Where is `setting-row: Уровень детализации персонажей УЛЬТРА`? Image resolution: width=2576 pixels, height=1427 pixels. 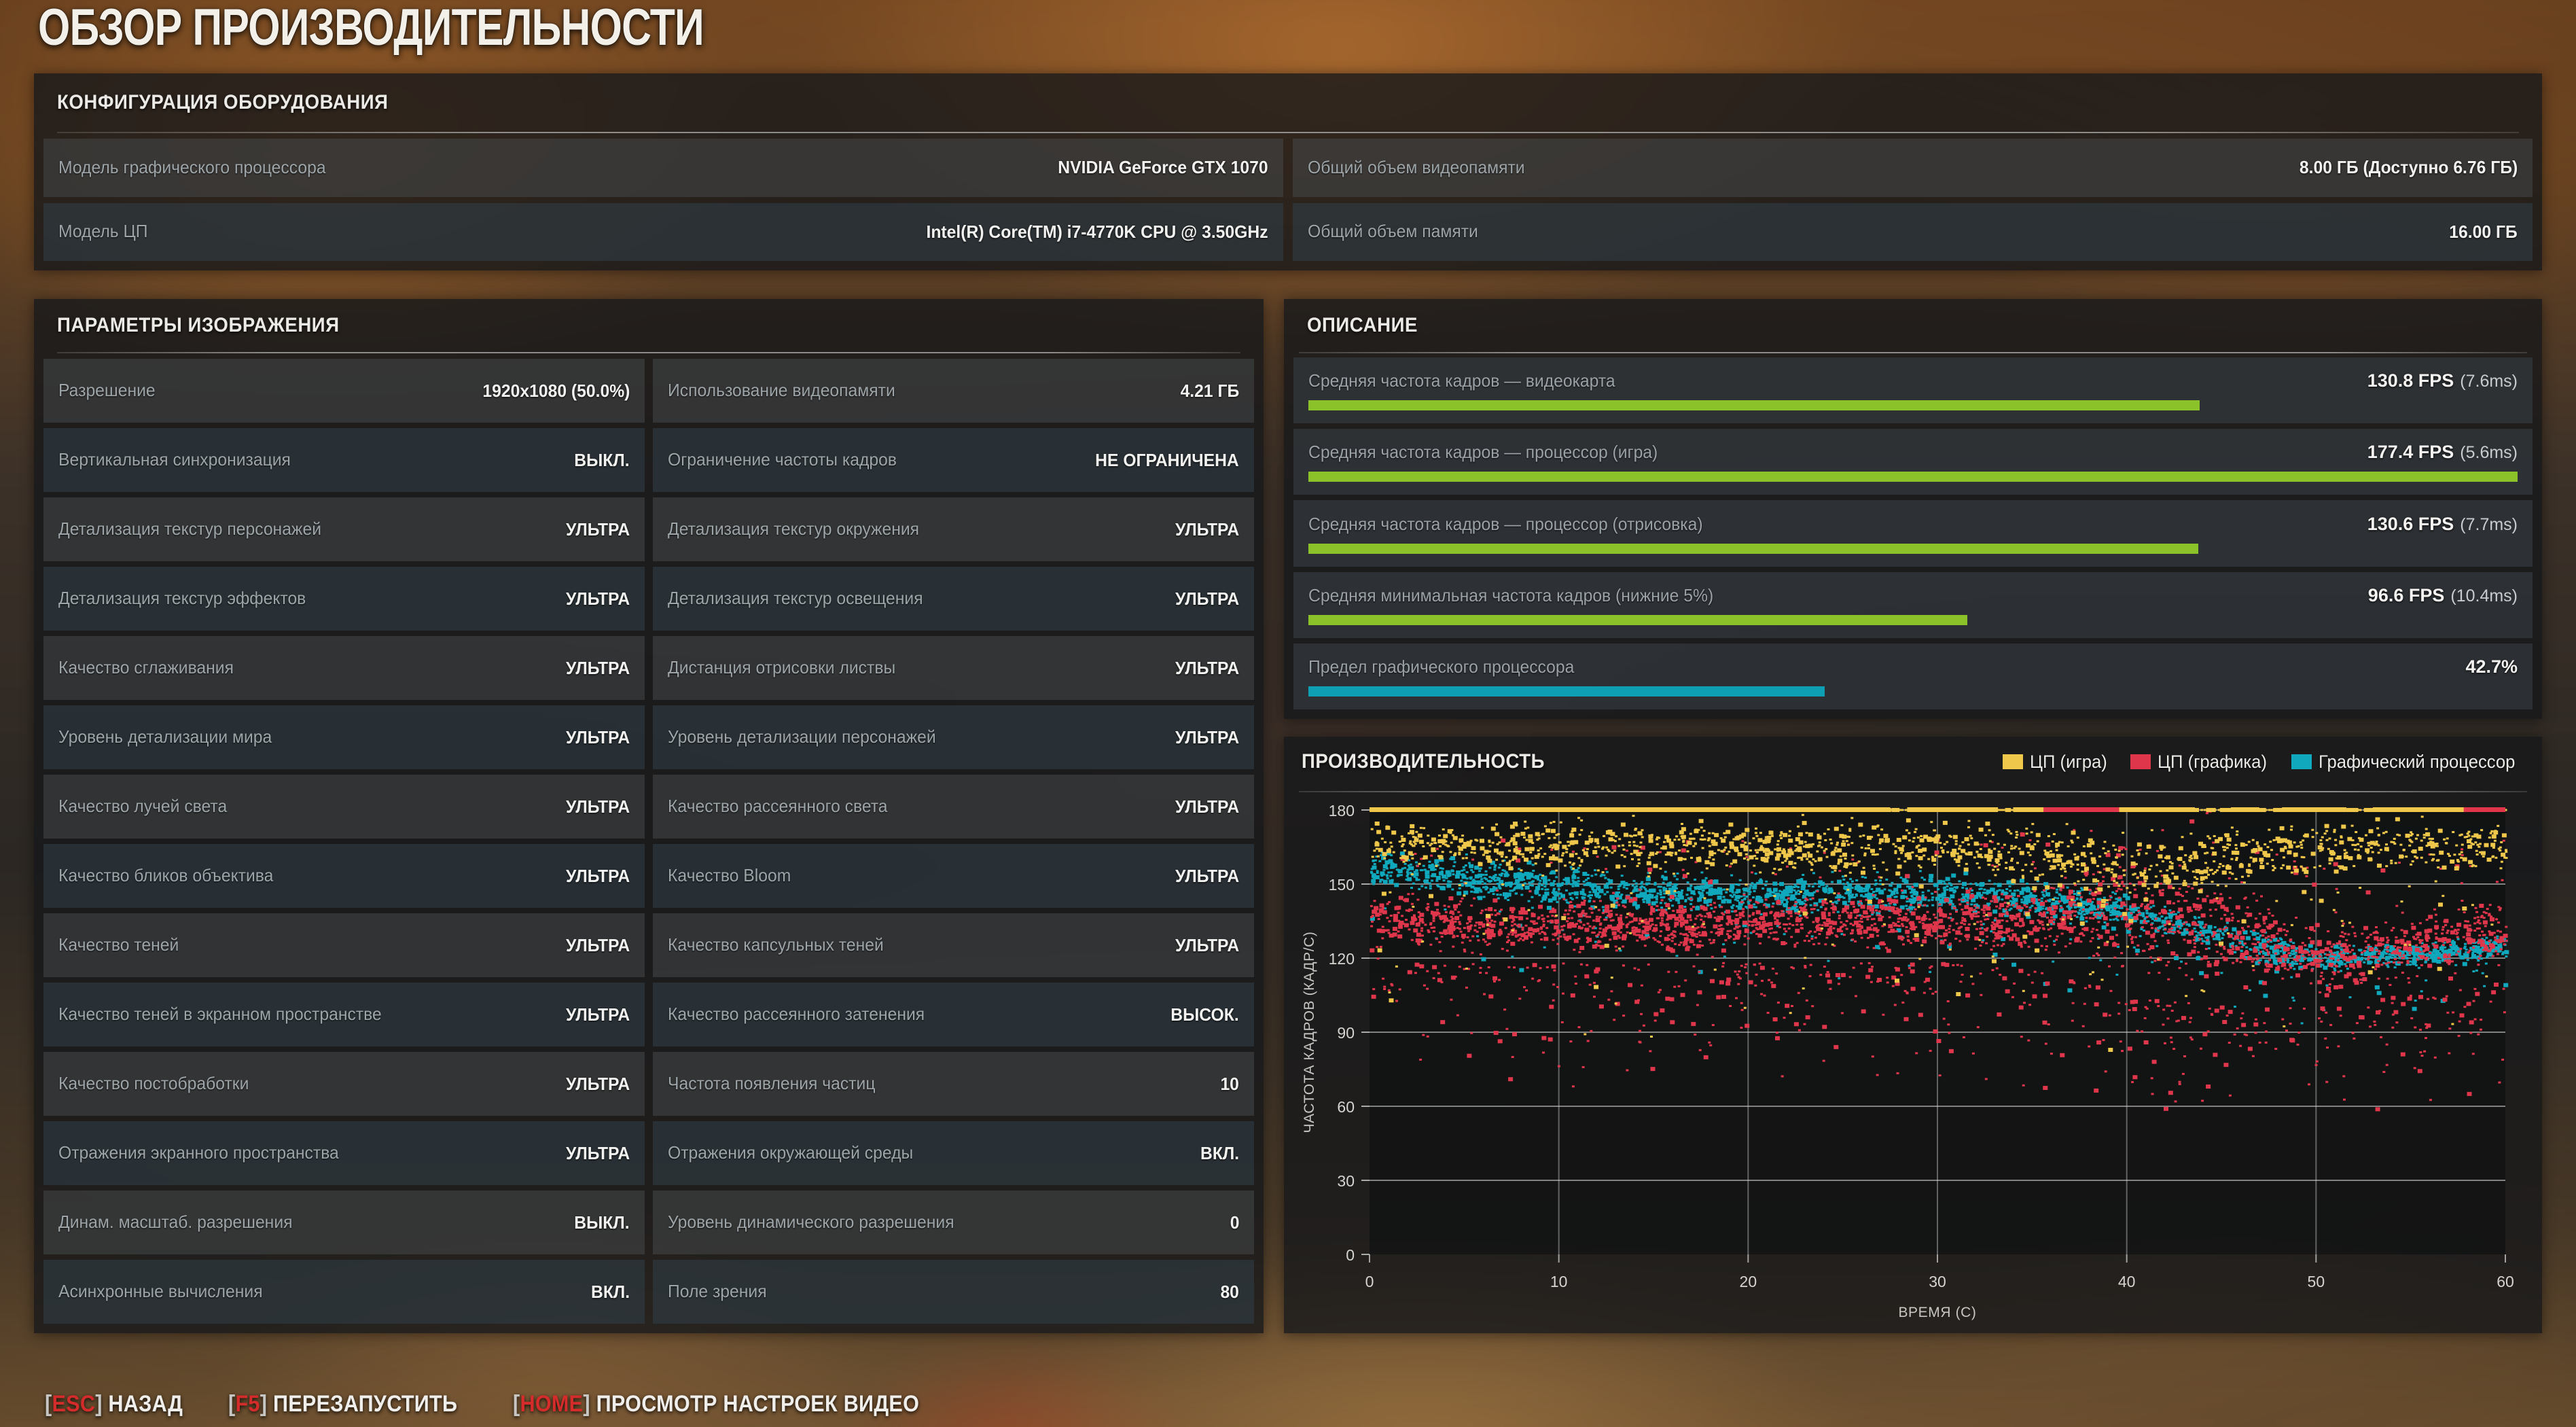 setting-row: Уровень детализации персонажей УЛЬТРА is located at coordinates (954, 737).